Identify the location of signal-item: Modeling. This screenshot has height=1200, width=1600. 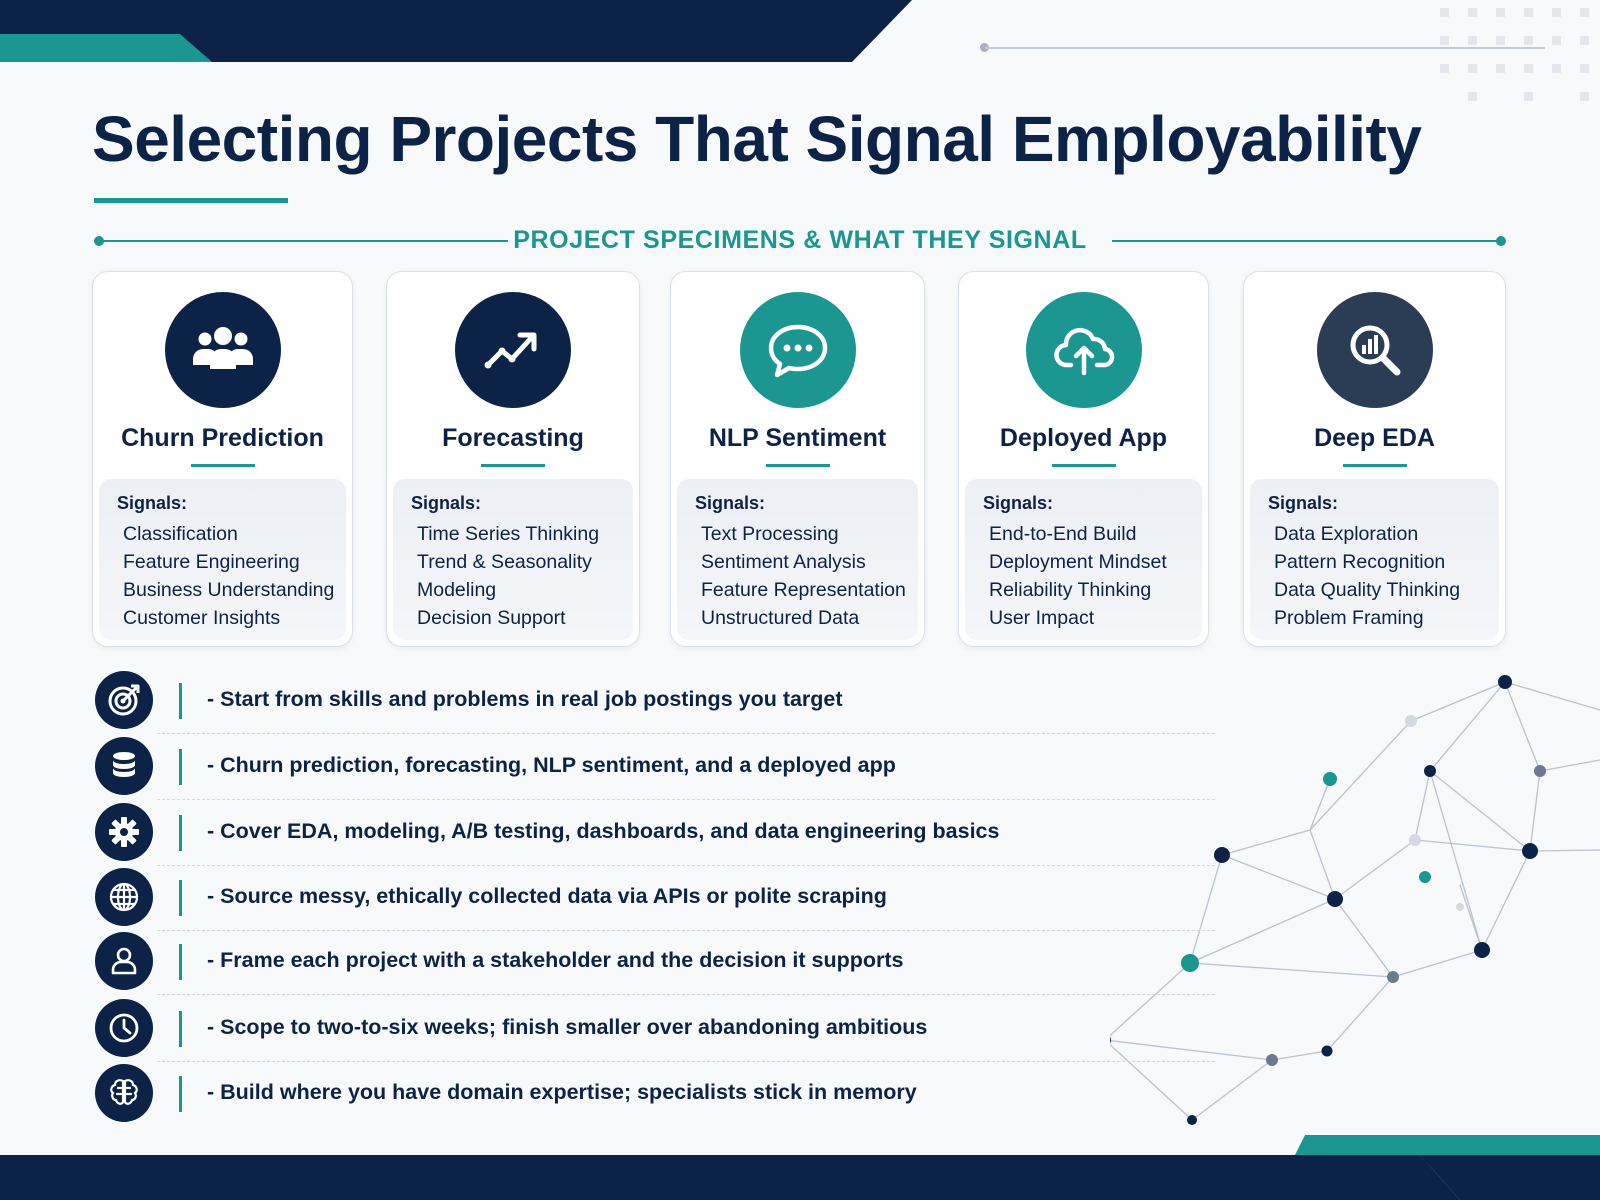
(457, 590).